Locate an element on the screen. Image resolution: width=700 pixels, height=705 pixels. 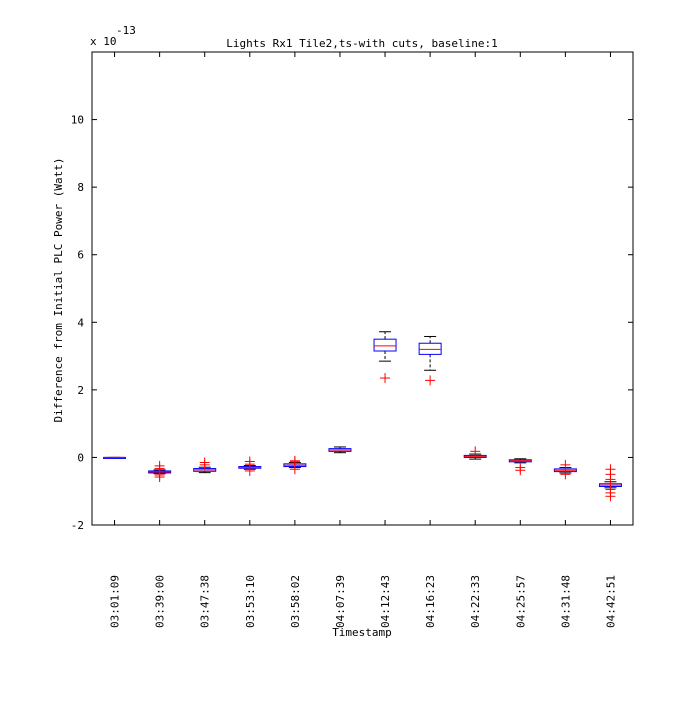
y-exponent-power: -13 is located at coordinates (126, 30).